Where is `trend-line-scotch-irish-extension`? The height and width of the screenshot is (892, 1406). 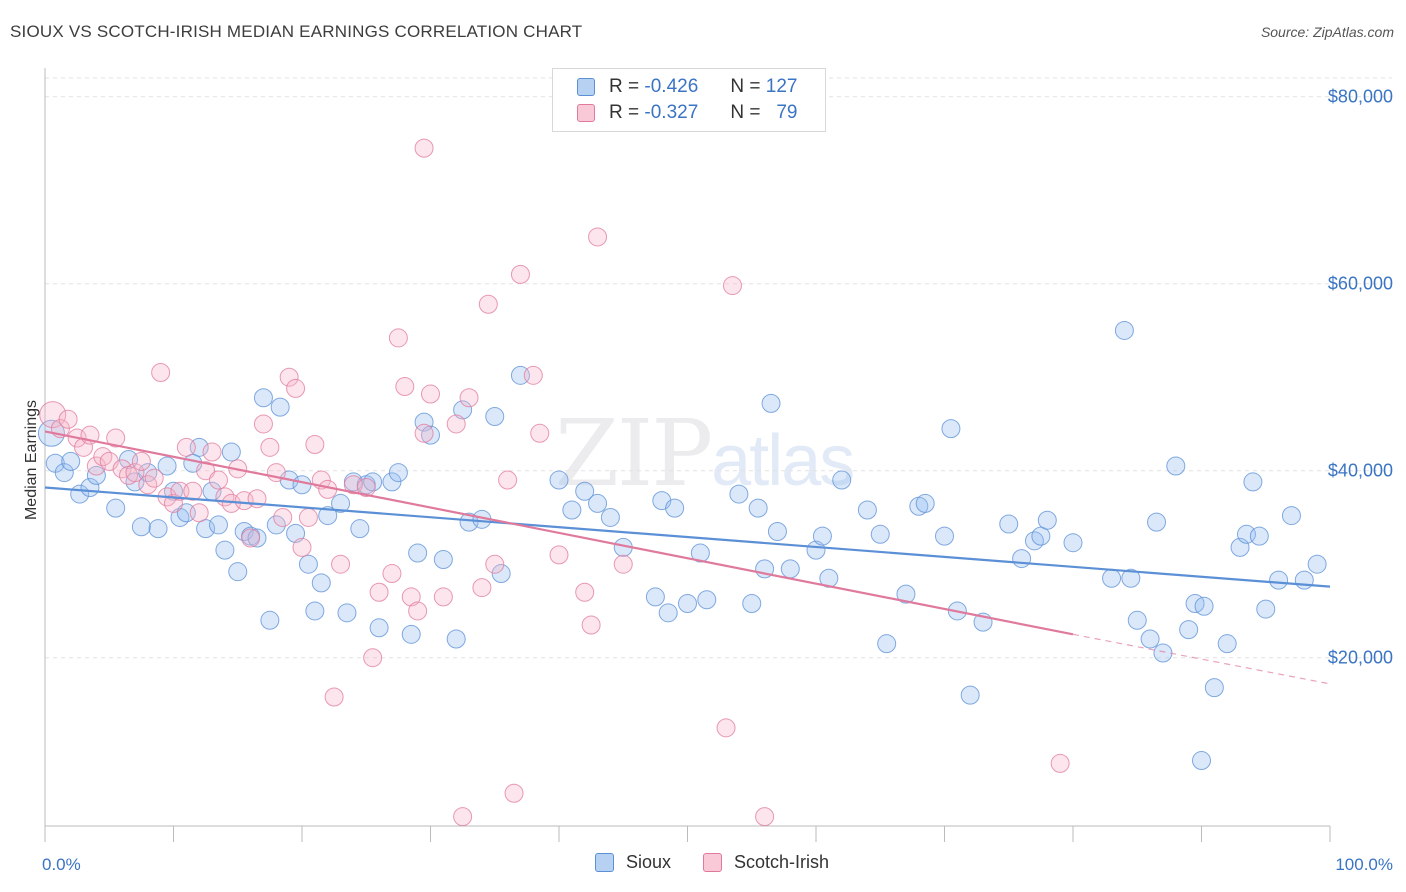
trend-line-scotch-irish-extension is located at coordinates (1201, 659).